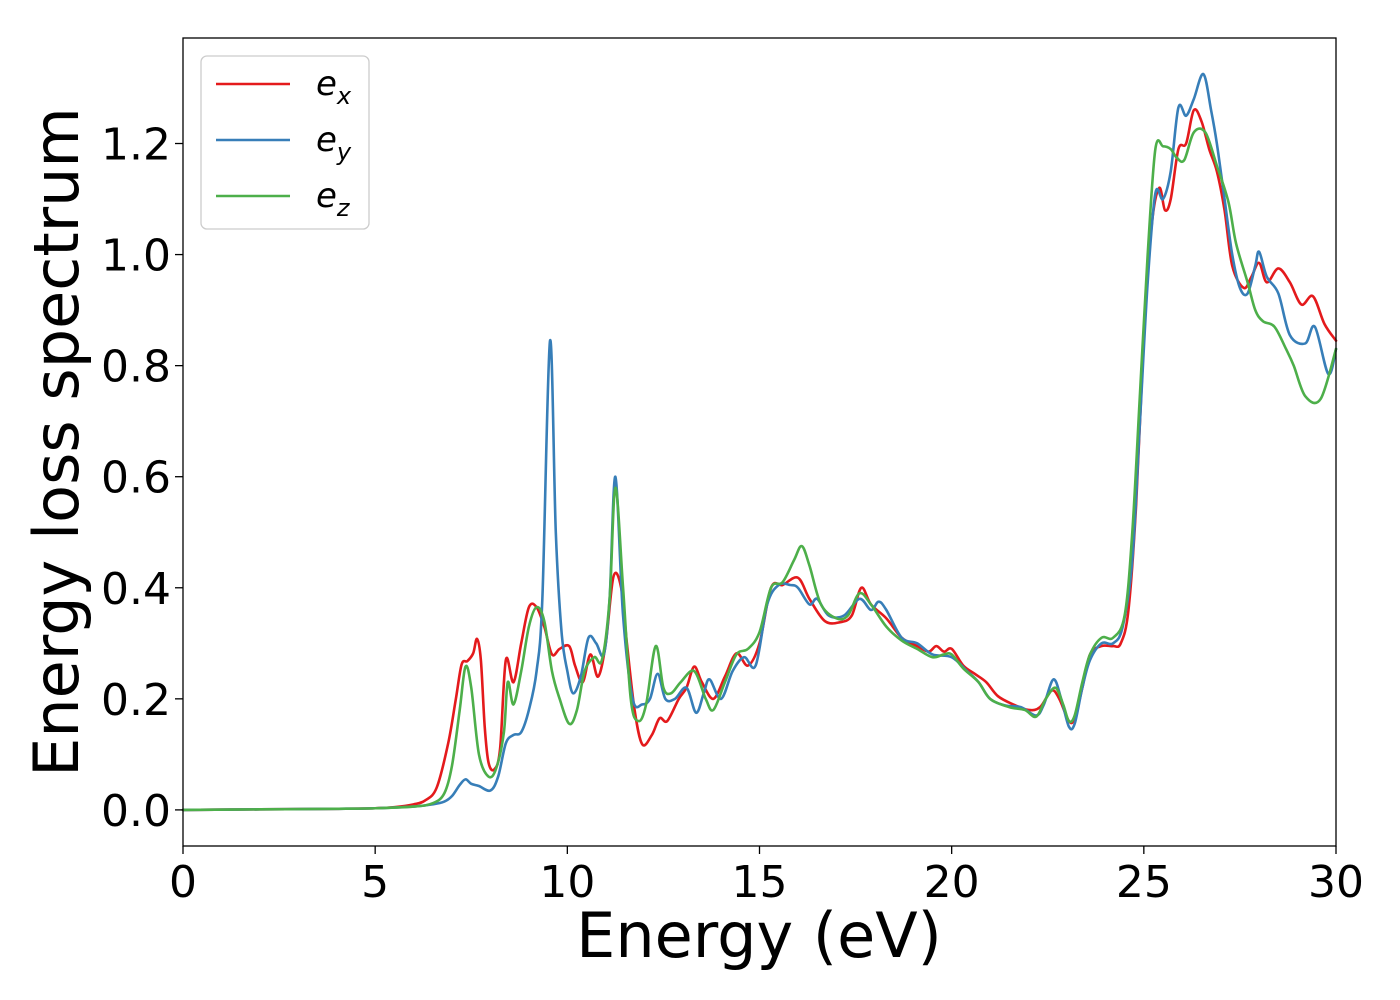 Image resolution: width=1400 pixels, height=1000 pixels. Describe the element at coordinates (1336, 882) in the screenshot. I see `x-tick-label: 30` at that location.